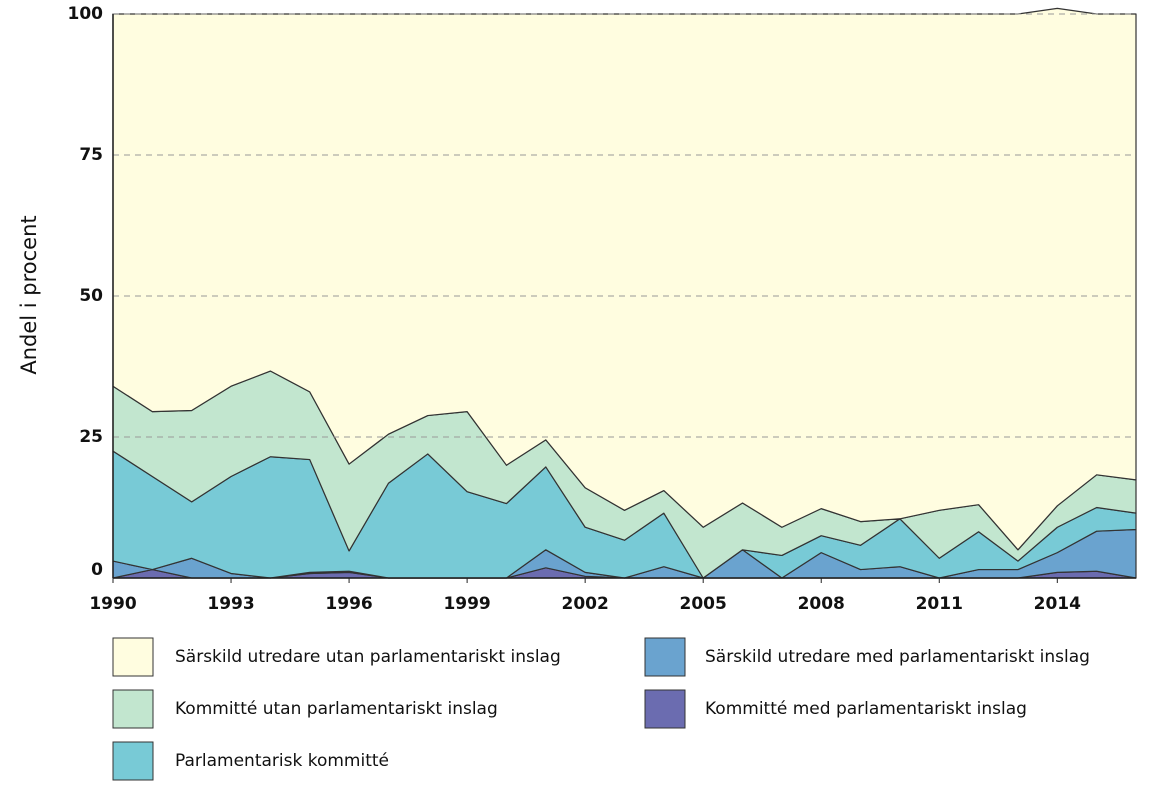 The width and height of the screenshot is (1152, 786). What do you see at coordinates (1057, 604) in the screenshot?
I see `x-tick-label: 2014` at bounding box center [1057, 604].